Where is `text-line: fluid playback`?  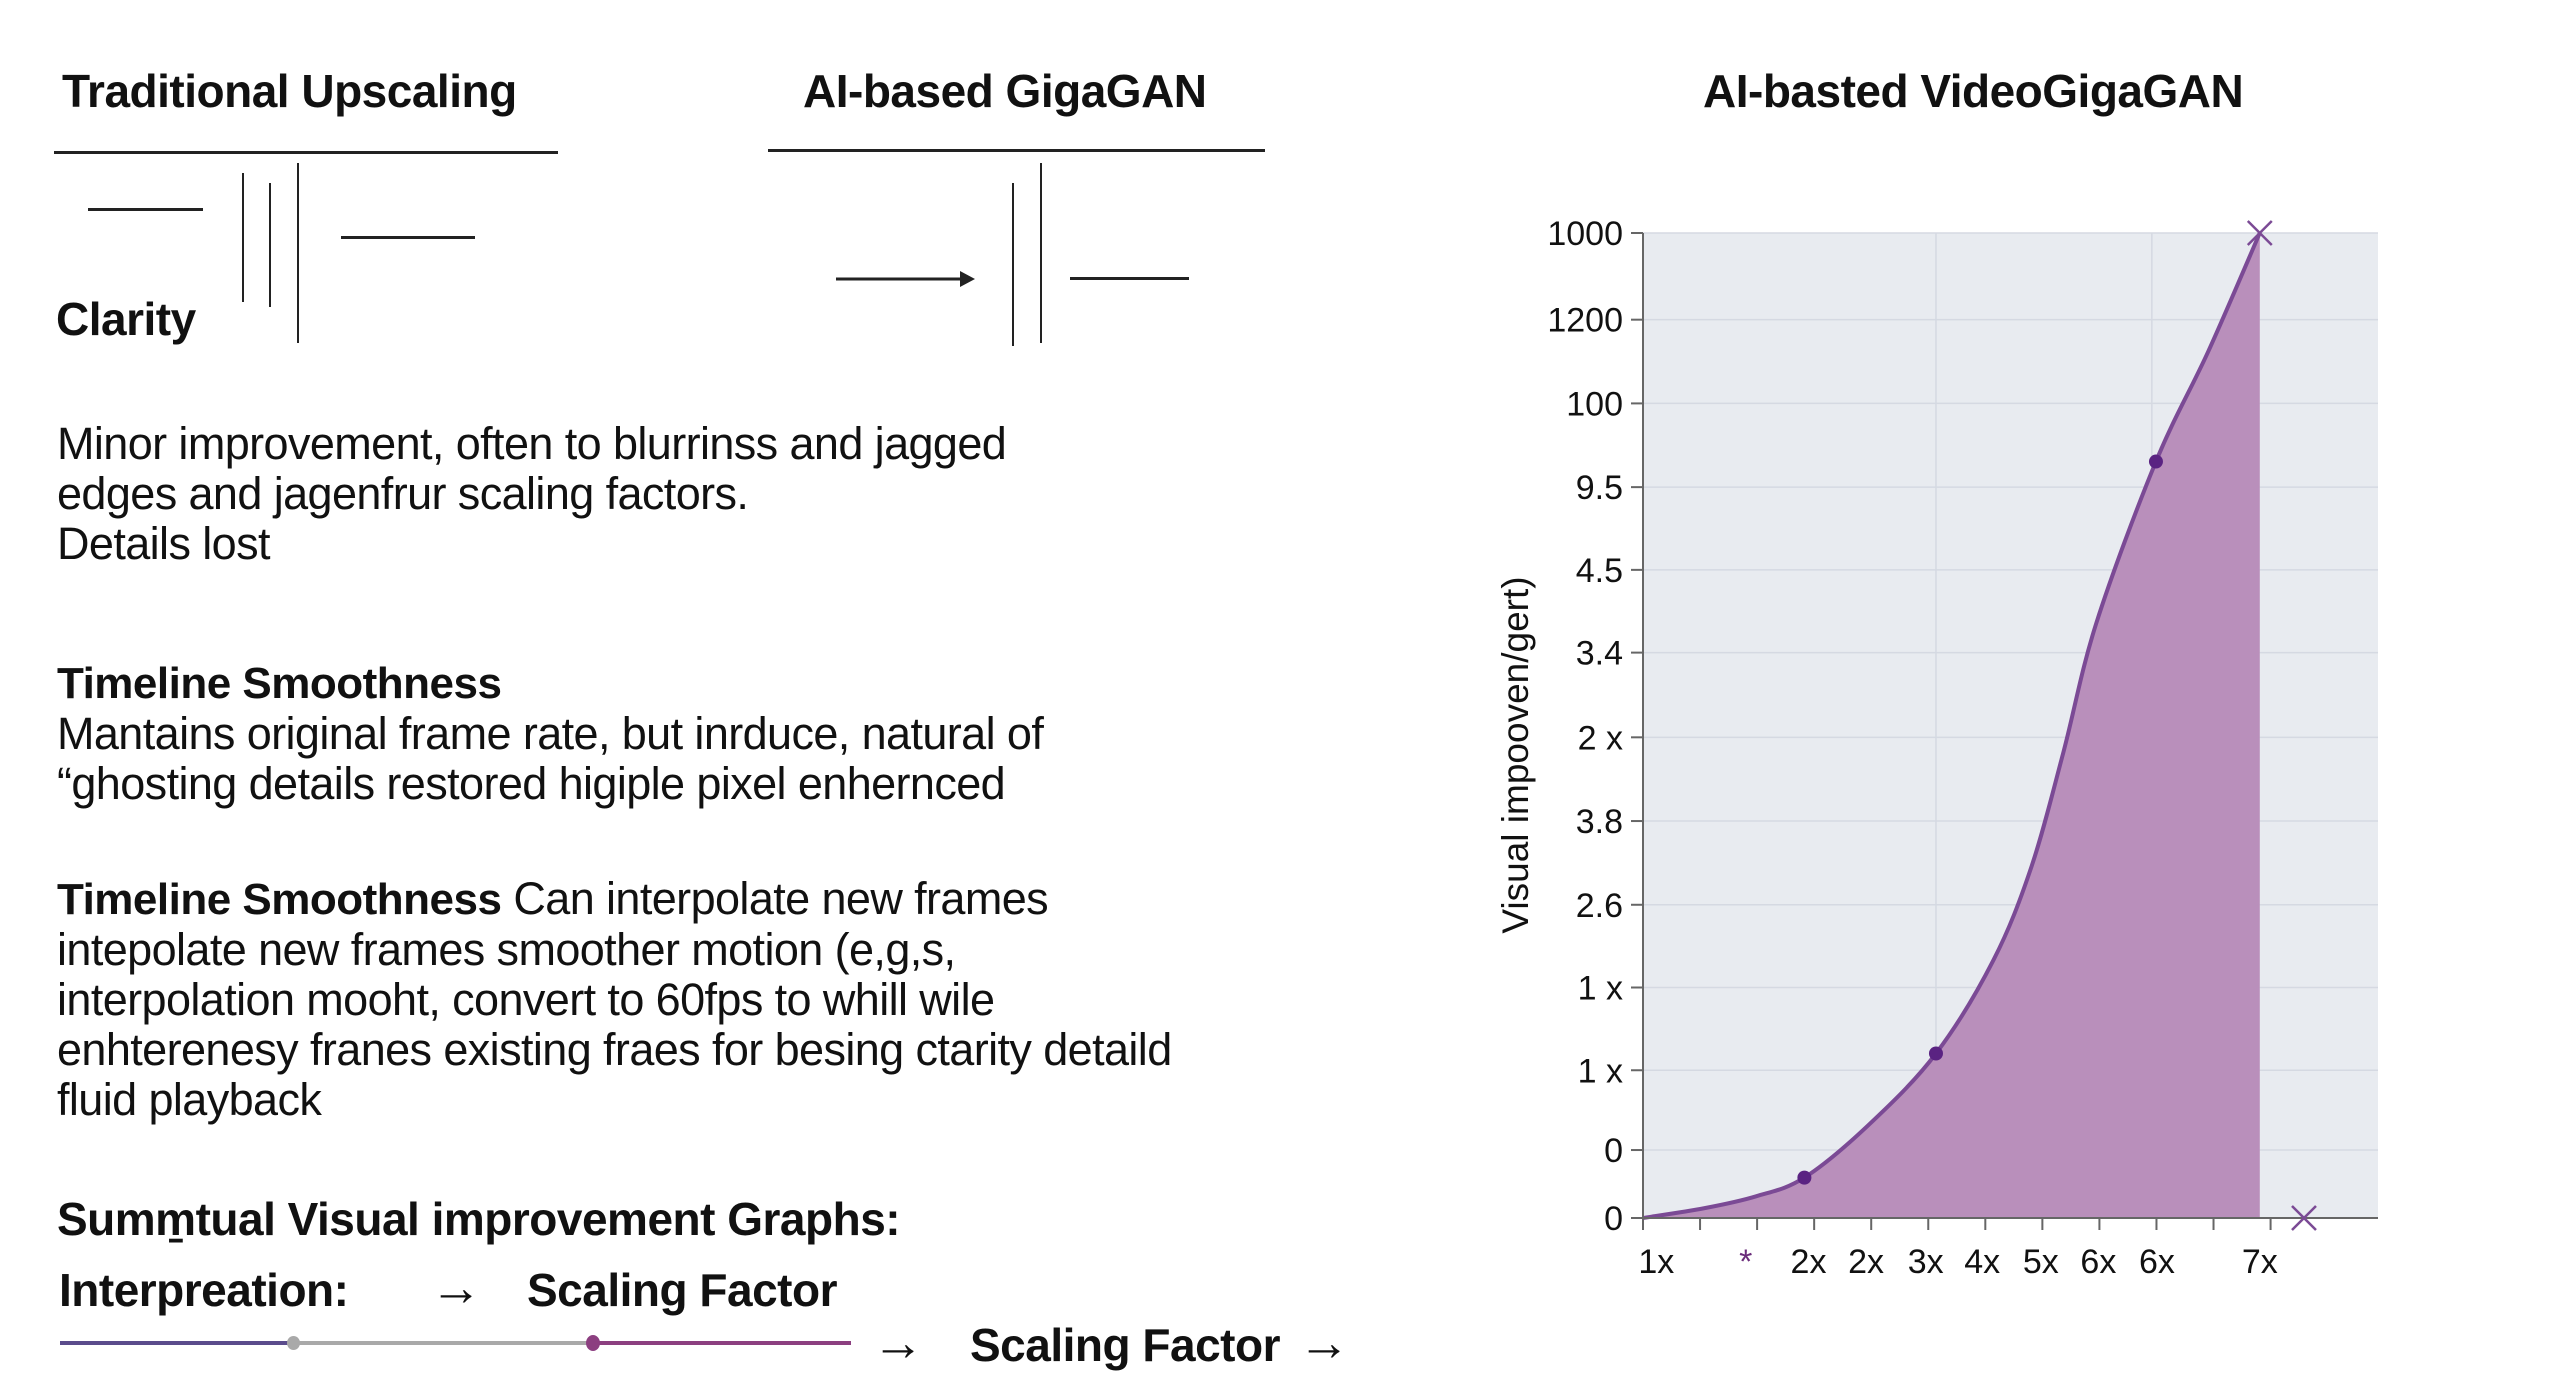 text-line: fluid playback is located at coordinates (189, 1099).